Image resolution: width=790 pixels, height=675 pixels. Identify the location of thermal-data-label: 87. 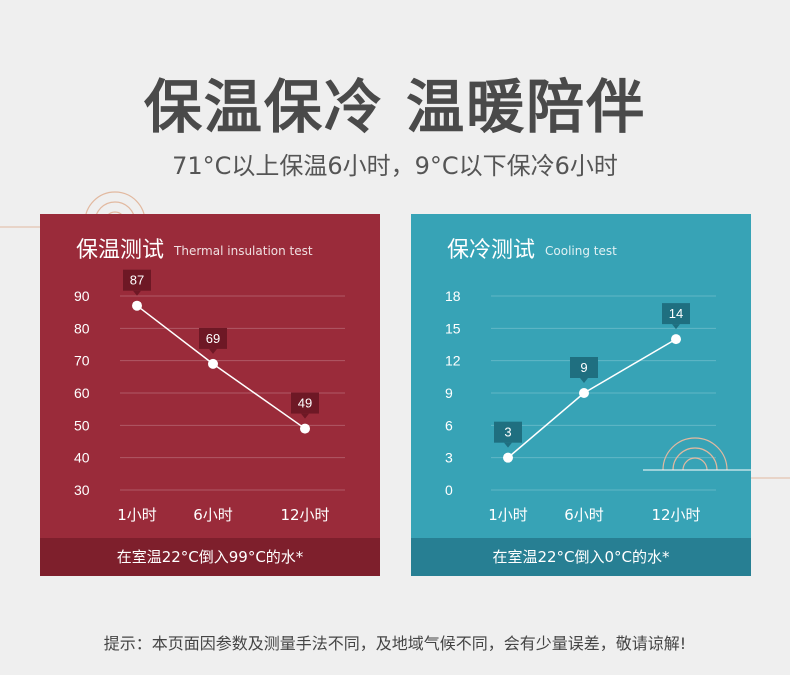
(137, 280).